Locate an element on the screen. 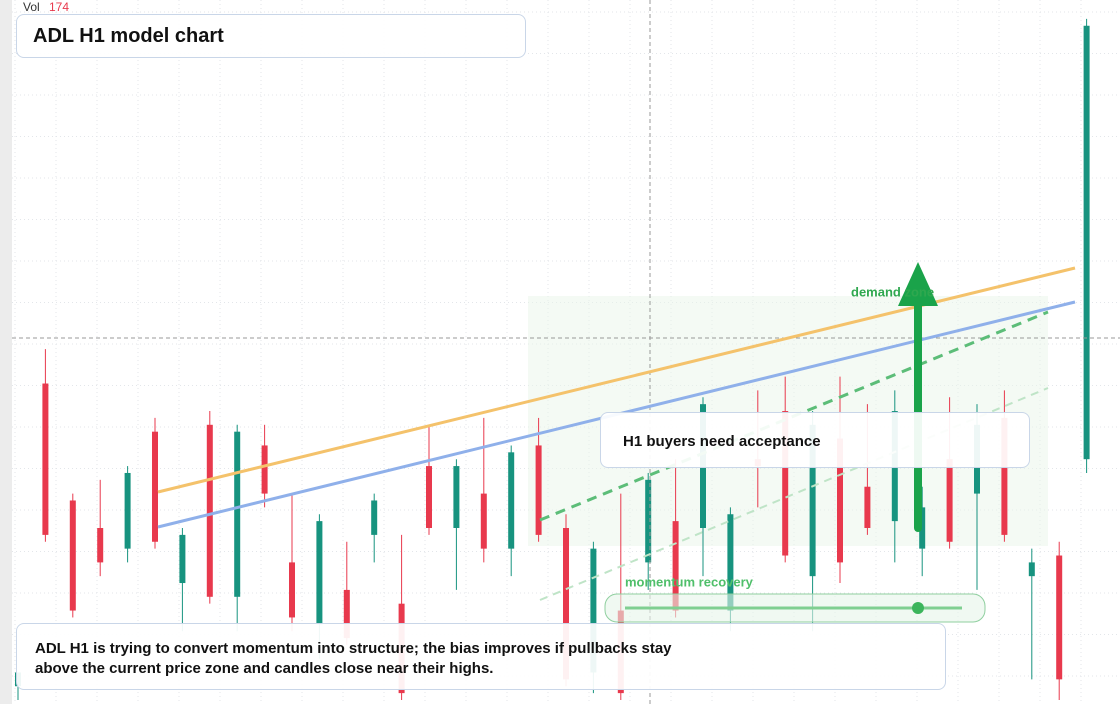 This screenshot has height=704, width=1120. callout: H1 buyers need acceptance is located at coordinates (722, 441).